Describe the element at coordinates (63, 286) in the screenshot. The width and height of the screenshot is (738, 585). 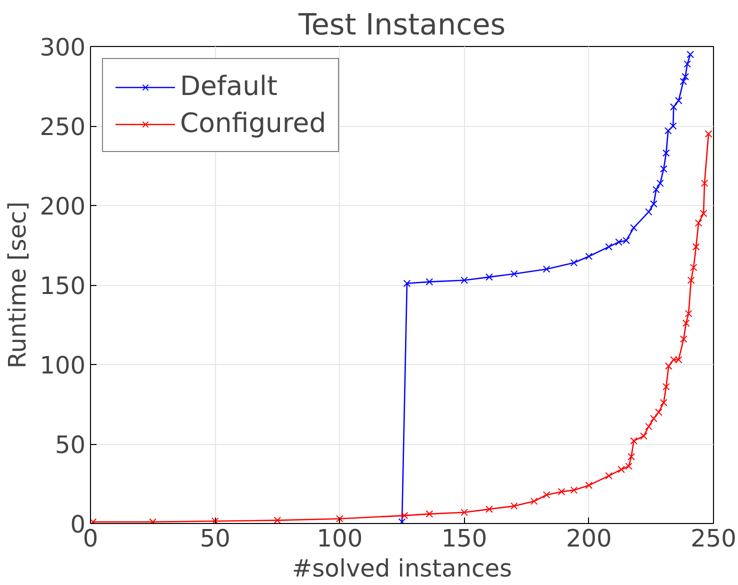
I see `y-tick-label: 150` at that location.